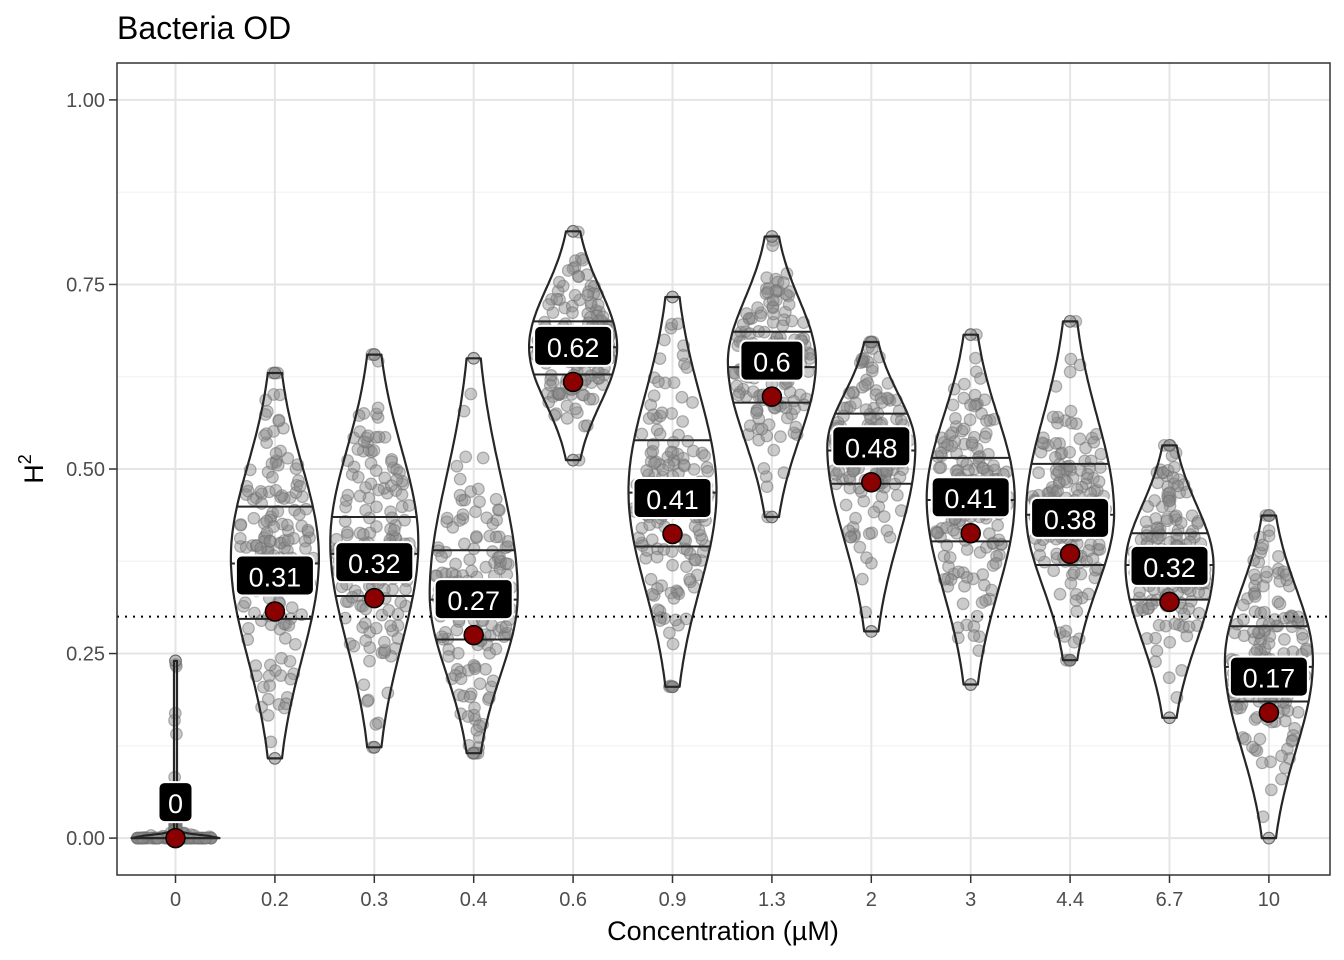 The width and height of the screenshot is (1344, 960). I want to click on mean-label-text: 0.6, so click(772, 363).